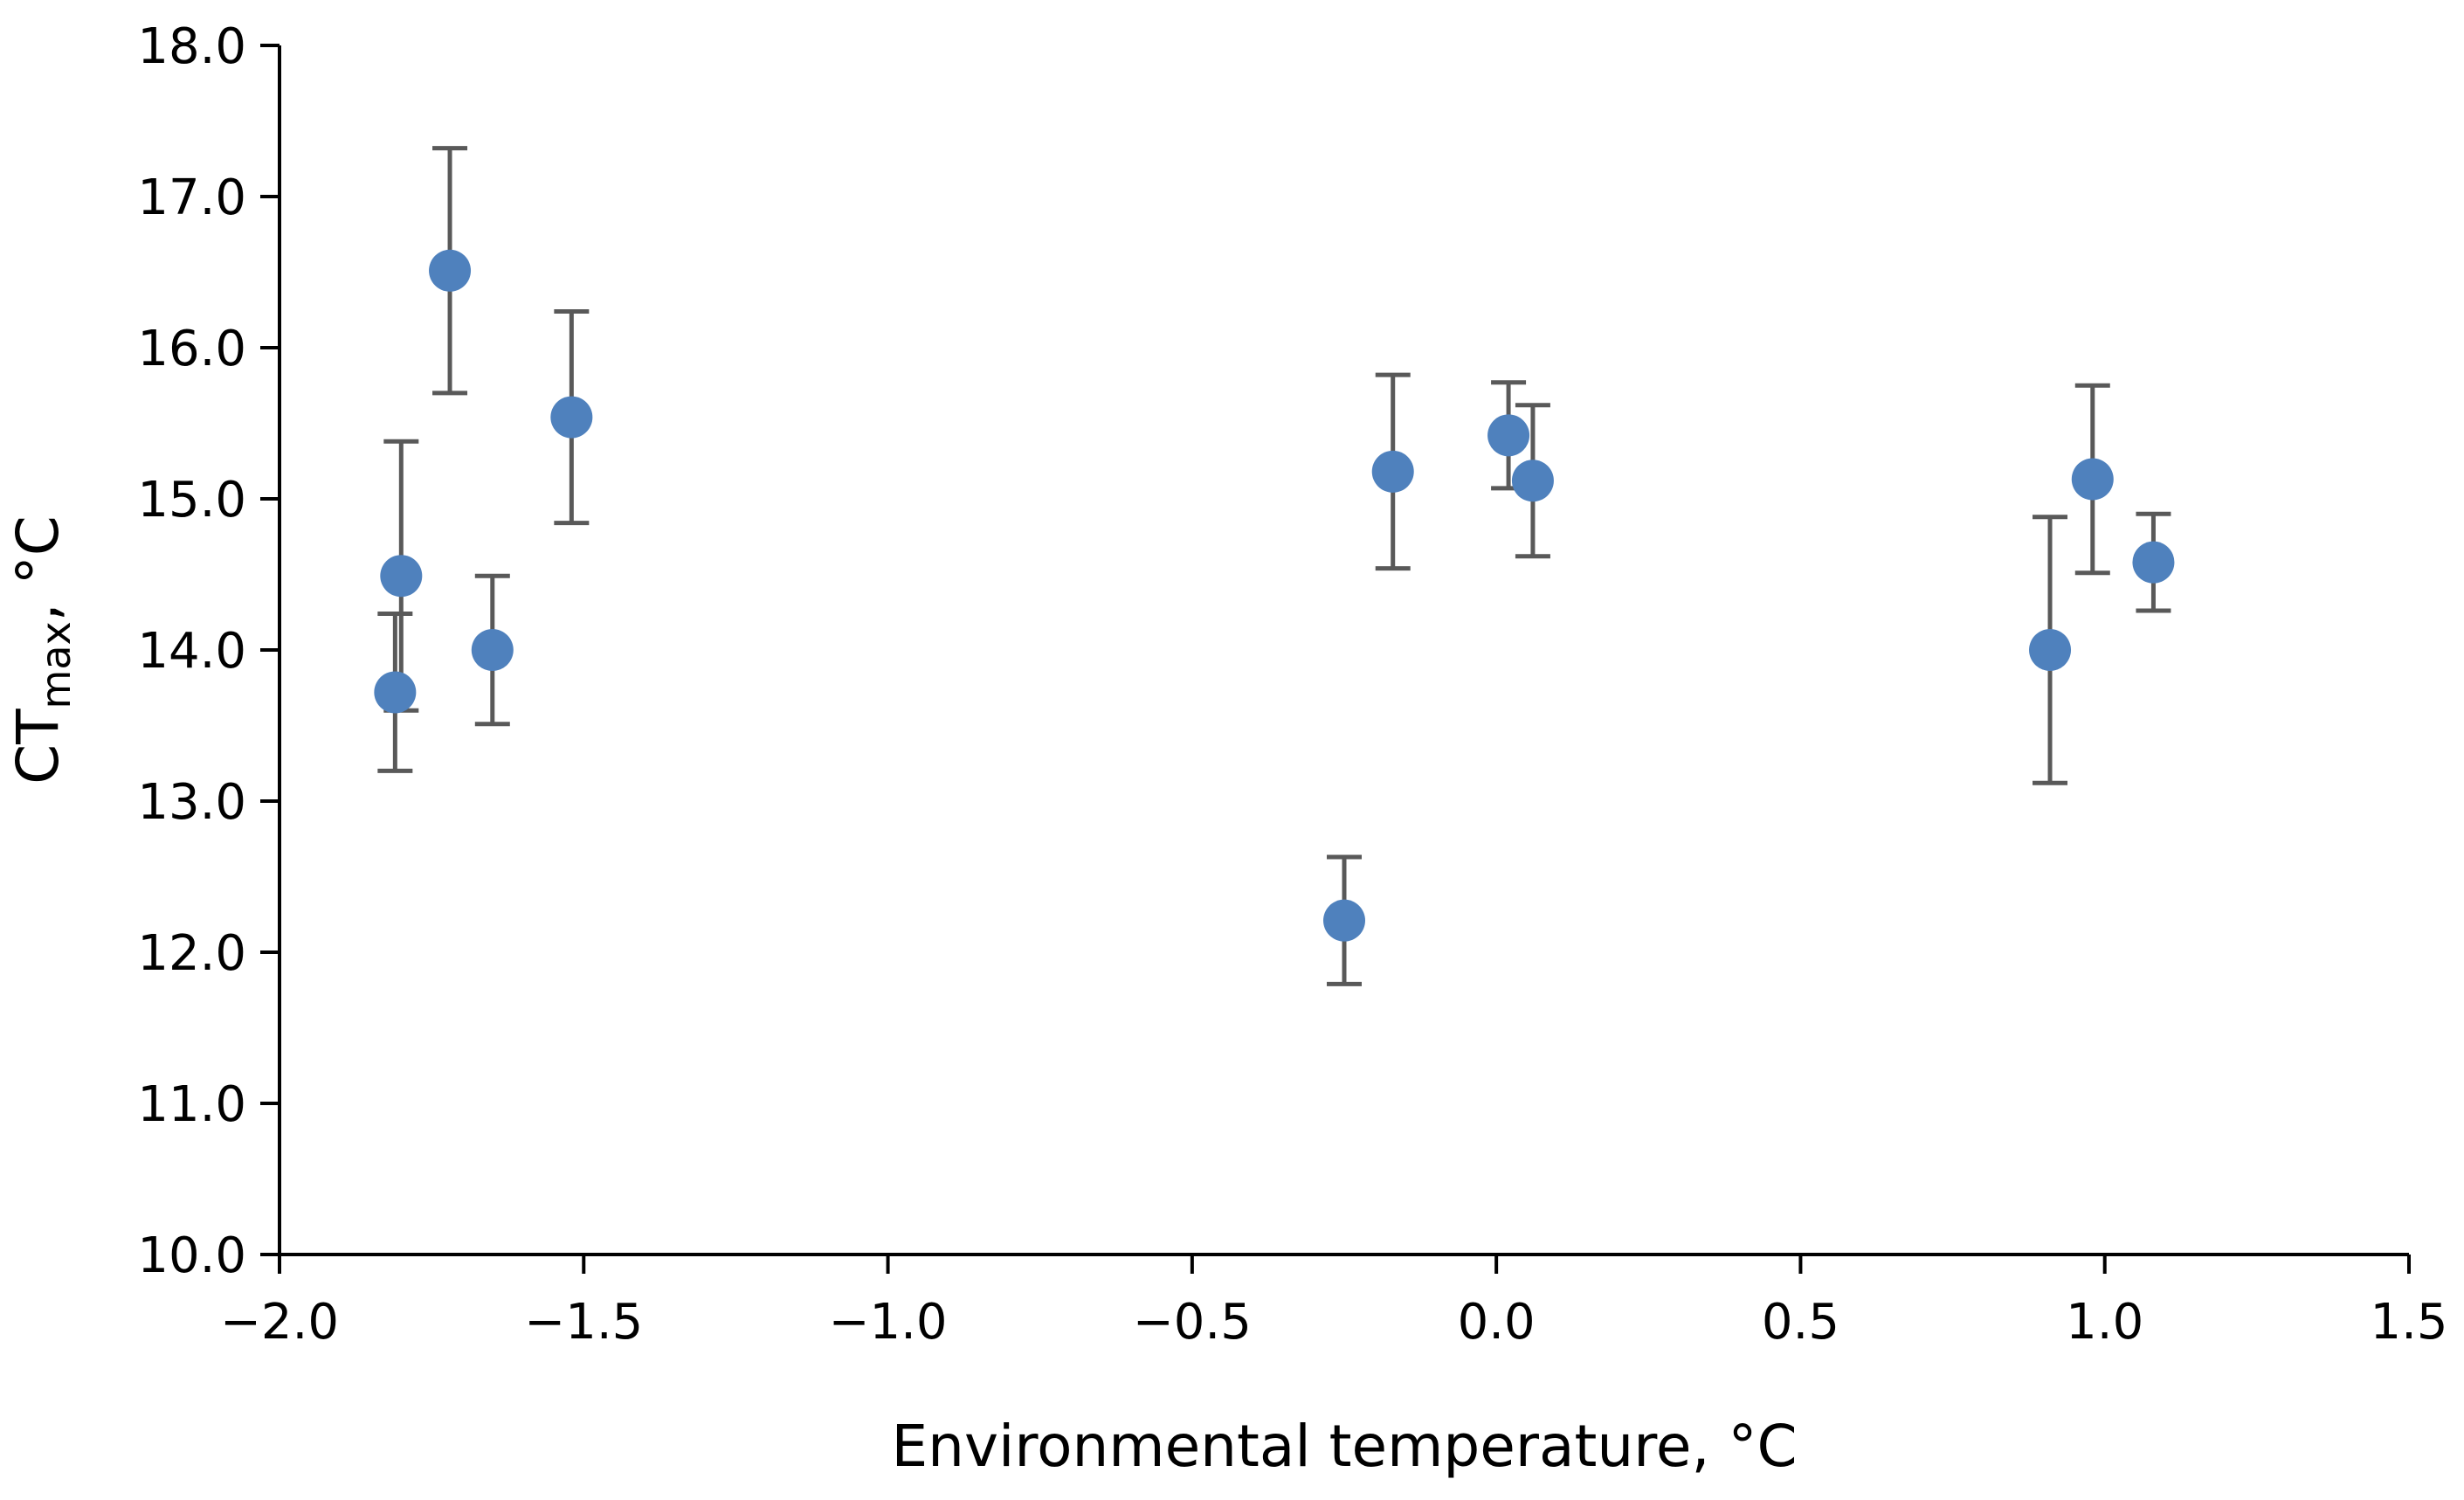 The image size is (2464, 1500). I want to click on y-tick-label: 14.0, so click(191, 652).